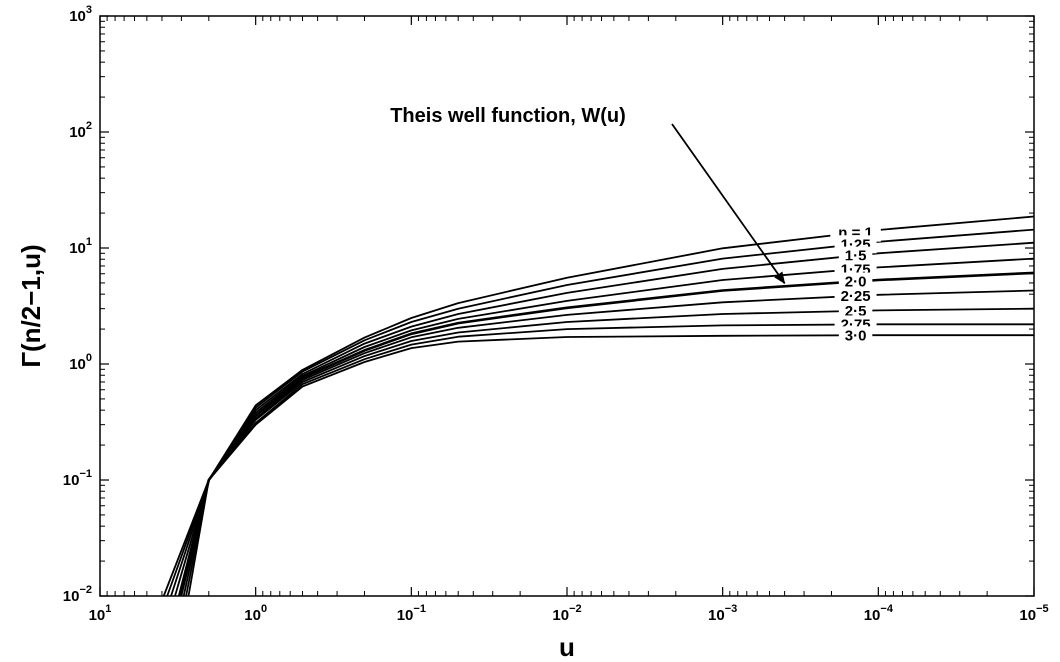 This screenshot has width=1060, height=662. I want to click on x-tick-label: 10⁻⁴, so click(879, 613).